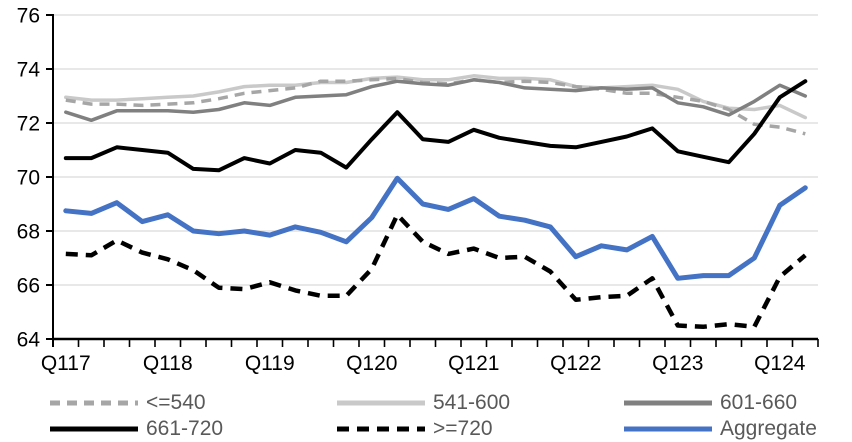  Describe the element at coordinates (677, 363) in the screenshot. I see `x-axis-label: Q123` at that location.